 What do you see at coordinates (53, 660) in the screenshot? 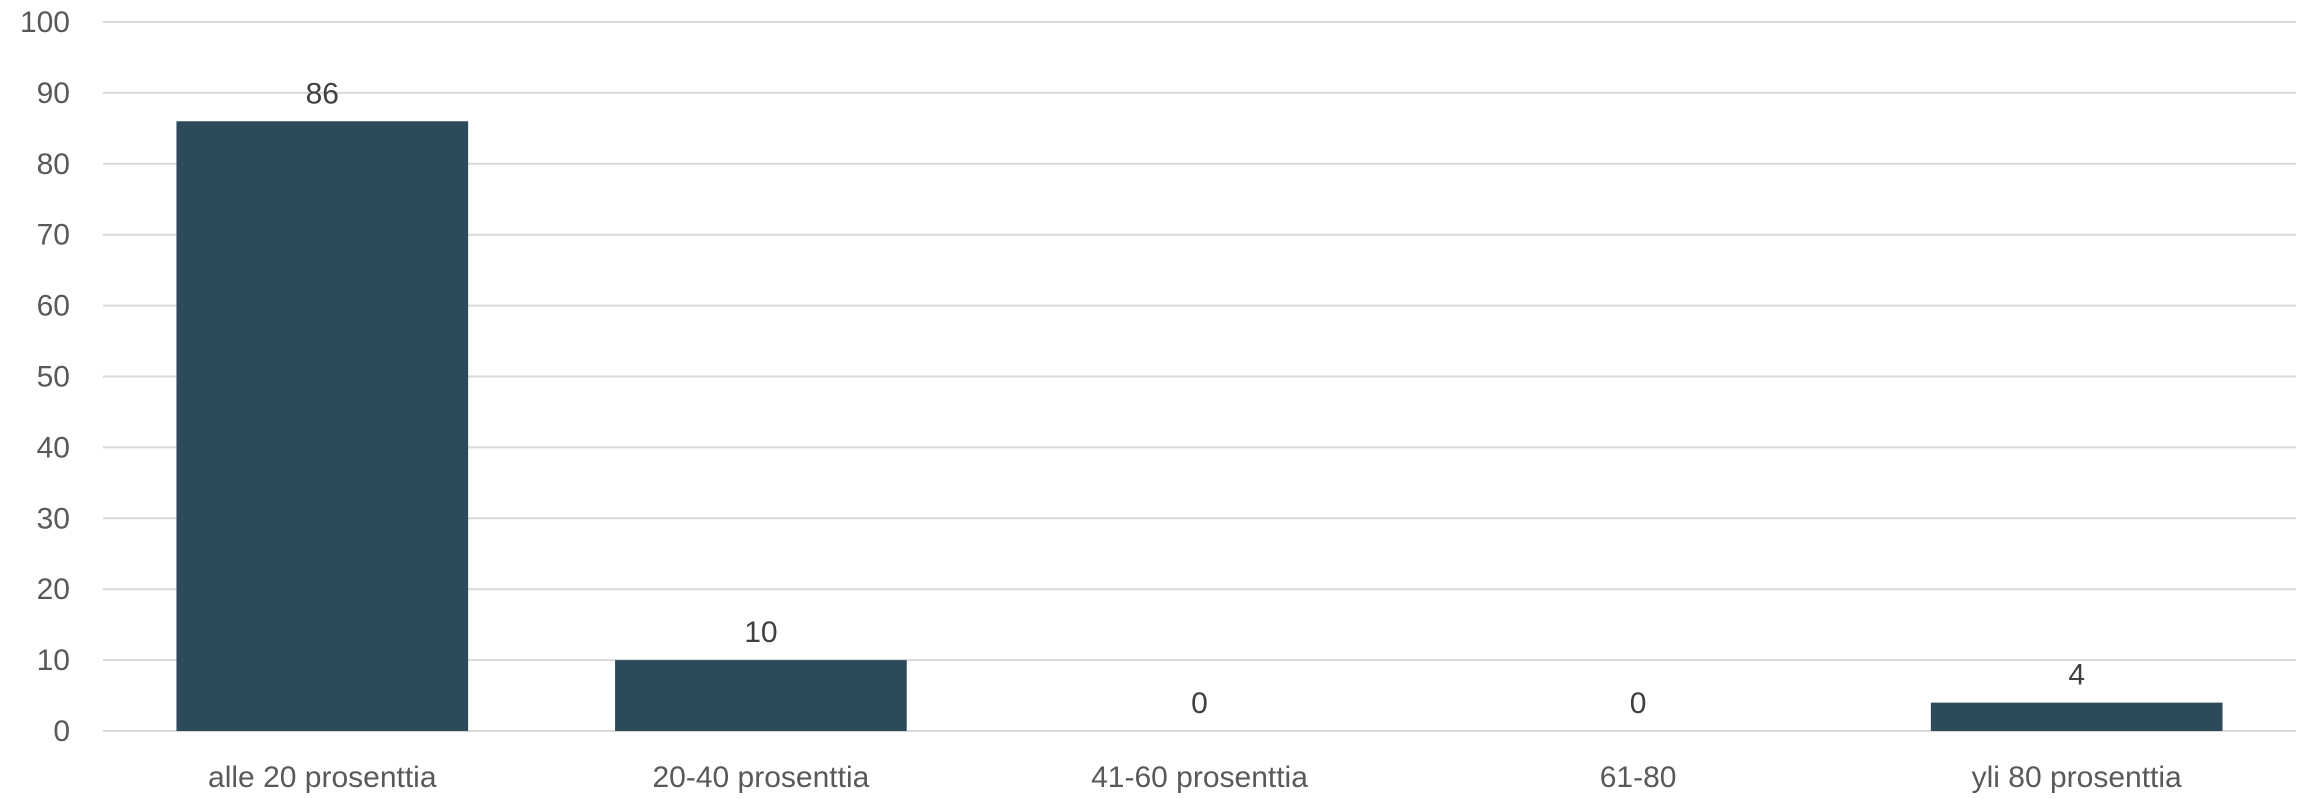
I see `y-tick-label: 10` at bounding box center [53, 660].